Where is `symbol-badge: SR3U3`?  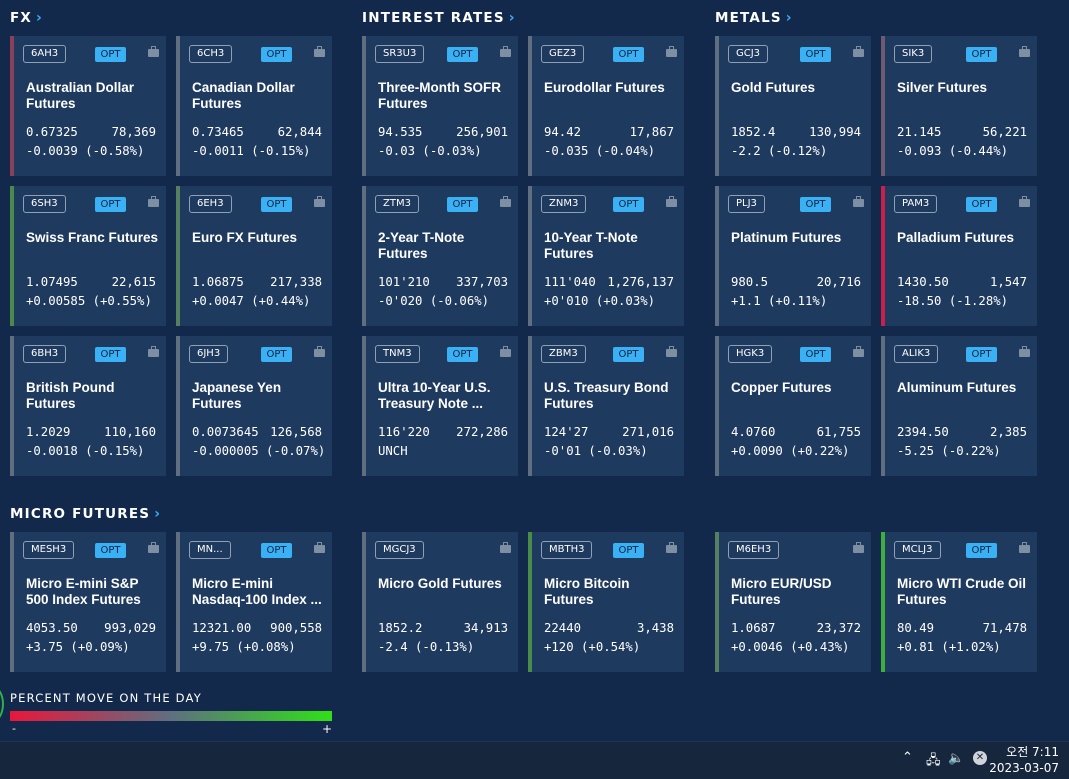
symbol-badge: SR3U3 is located at coordinates (400, 54).